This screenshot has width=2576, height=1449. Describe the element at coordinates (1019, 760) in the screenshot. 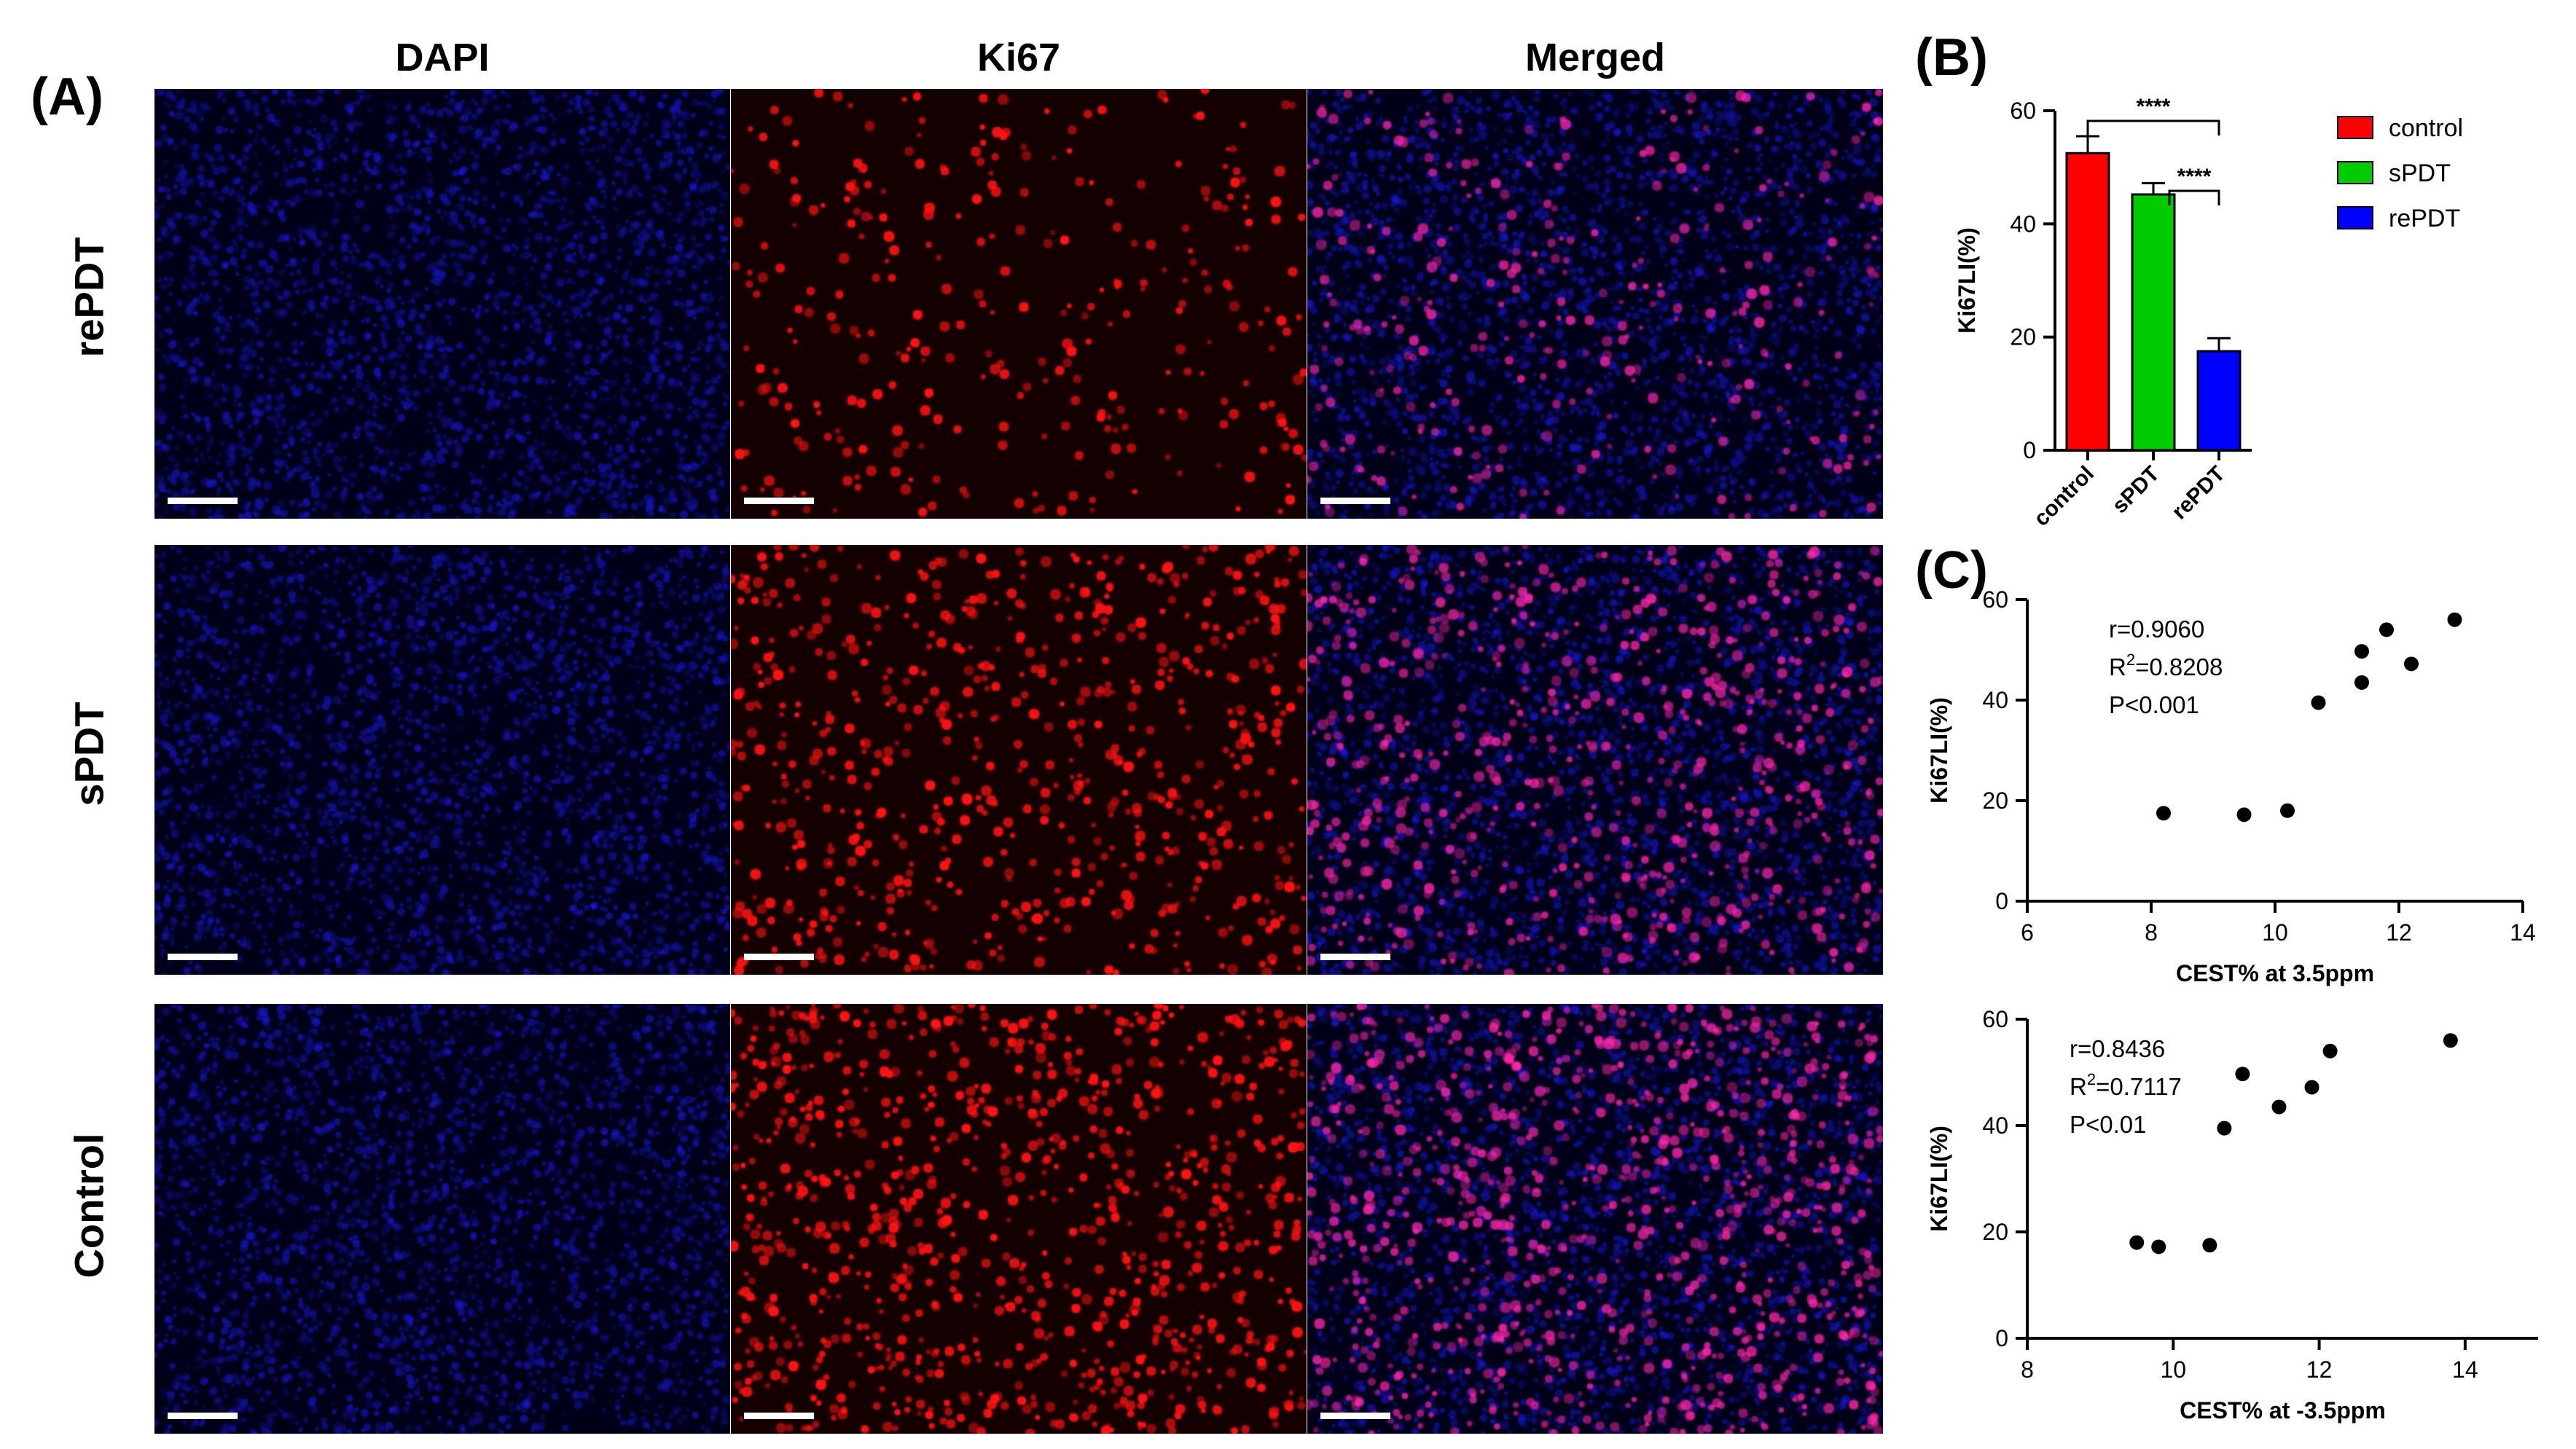

I see `micrograph-spdt-ki67` at that location.